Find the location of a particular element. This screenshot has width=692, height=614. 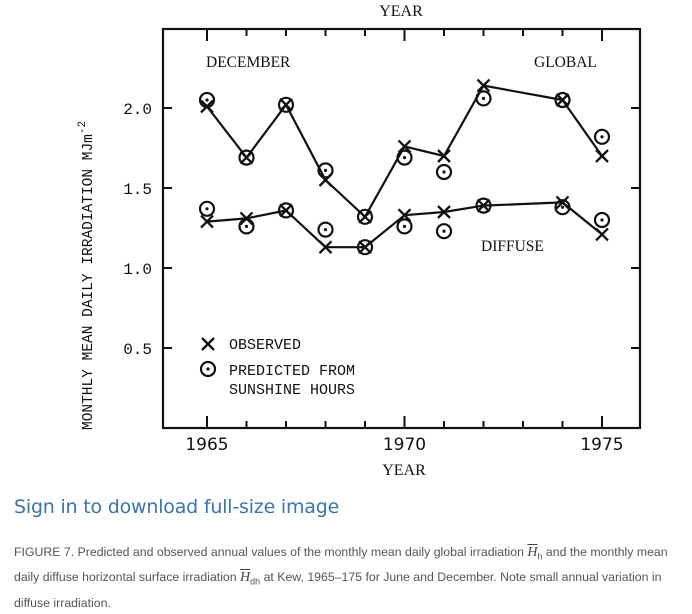

series-line-diffuse is located at coordinates (404, 225).